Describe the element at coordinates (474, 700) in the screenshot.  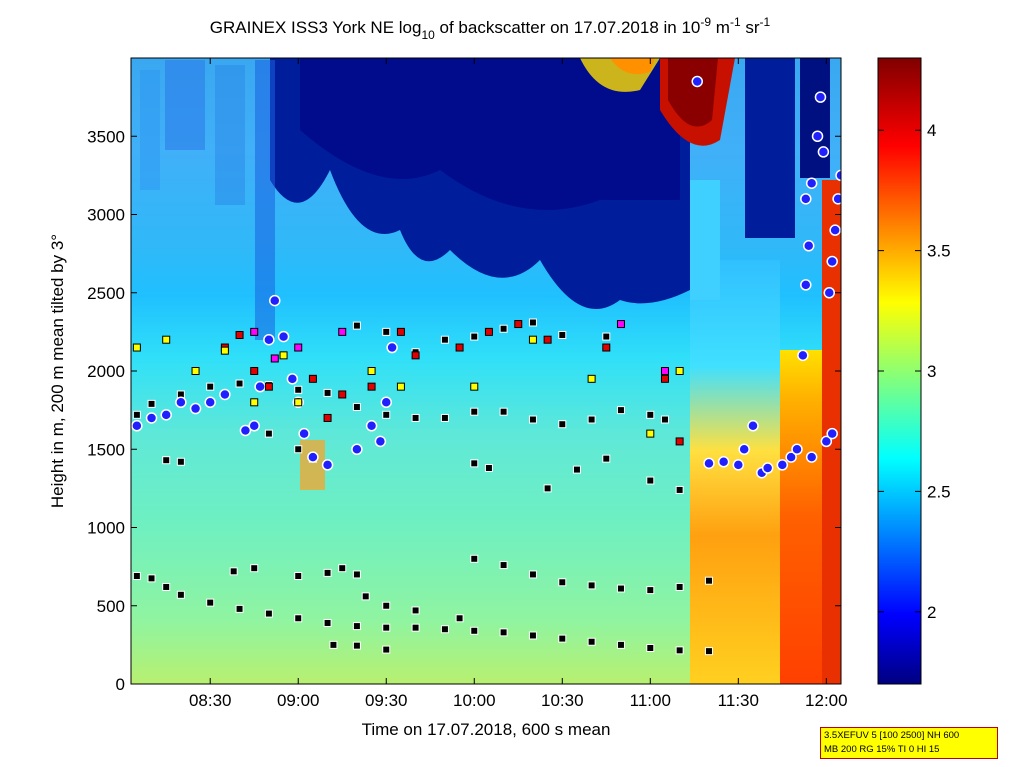
I see `x-tick-label: 10:00` at that location.